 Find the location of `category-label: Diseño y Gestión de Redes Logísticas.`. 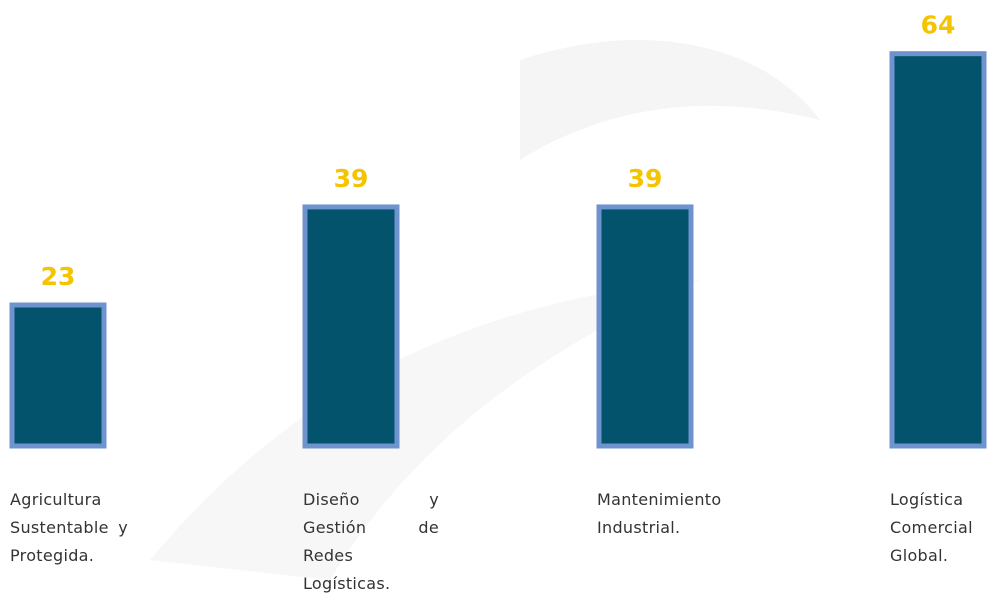

category-label: Diseño y Gestión de Redes Logísticas. is located at coordinates (371, 541).